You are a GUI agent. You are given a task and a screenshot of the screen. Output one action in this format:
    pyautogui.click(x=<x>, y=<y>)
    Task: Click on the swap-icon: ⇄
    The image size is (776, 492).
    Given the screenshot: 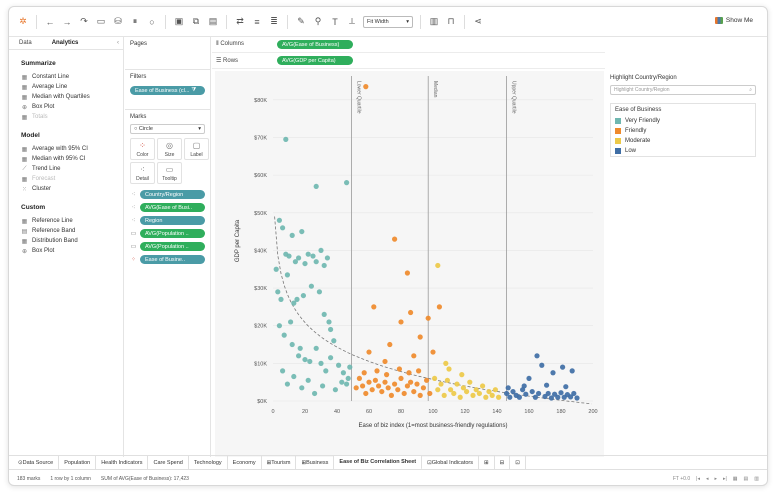 What is the action you would take?
    pyautogui.click(x=240, y=21)
    